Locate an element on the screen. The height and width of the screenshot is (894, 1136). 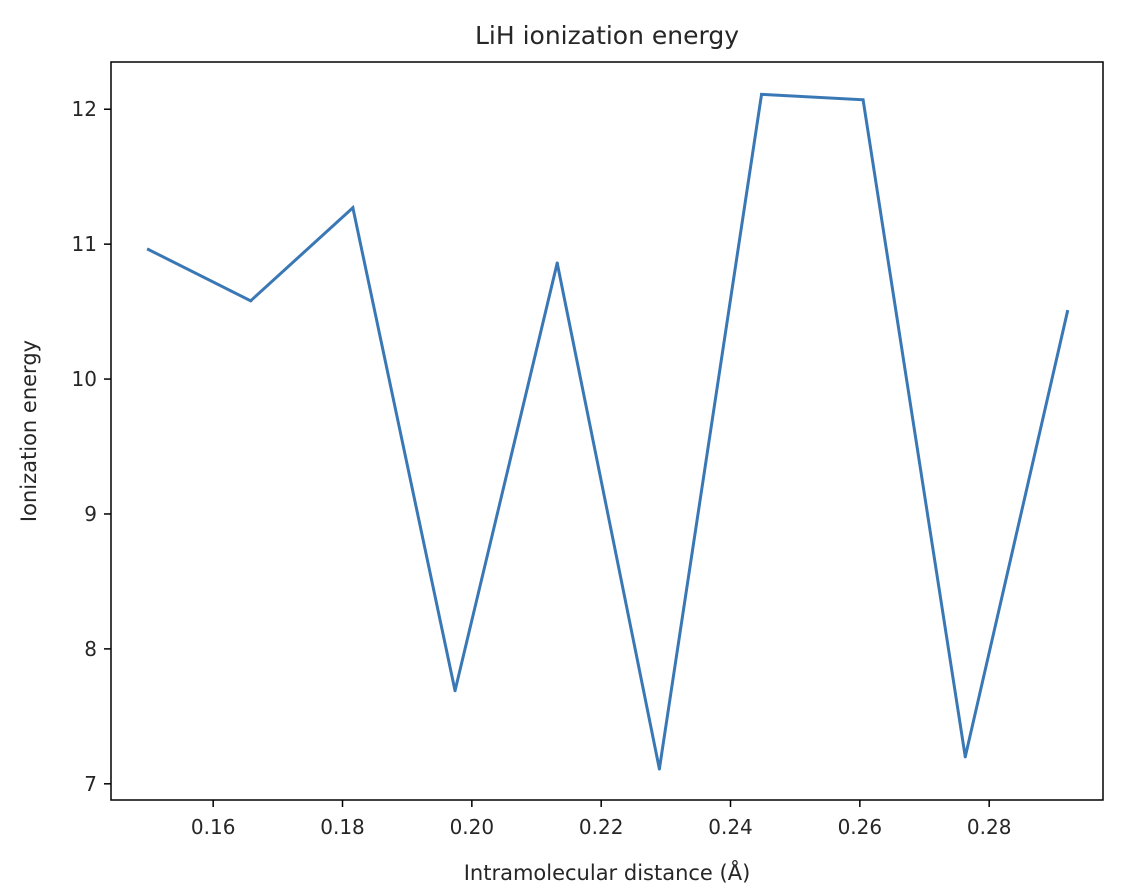
x-axis-label: Intramolecular distance (Å) is located at coordinates (607, 872).